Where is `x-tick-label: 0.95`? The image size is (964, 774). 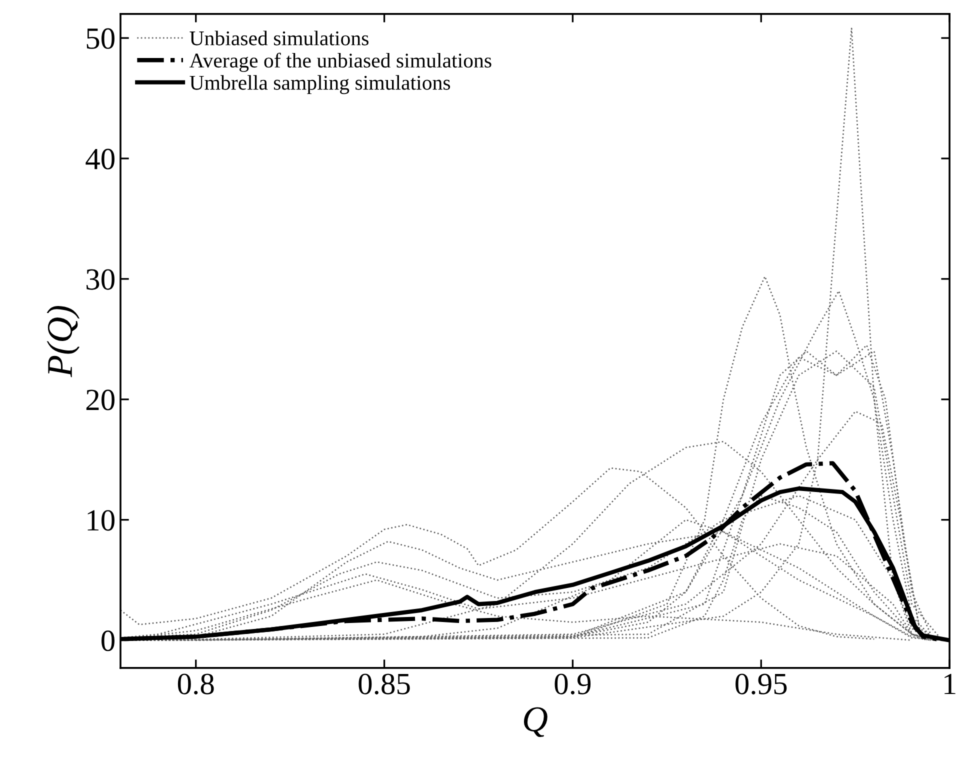
x-tick-label: 0.95 is located at coordinates (761, 684).